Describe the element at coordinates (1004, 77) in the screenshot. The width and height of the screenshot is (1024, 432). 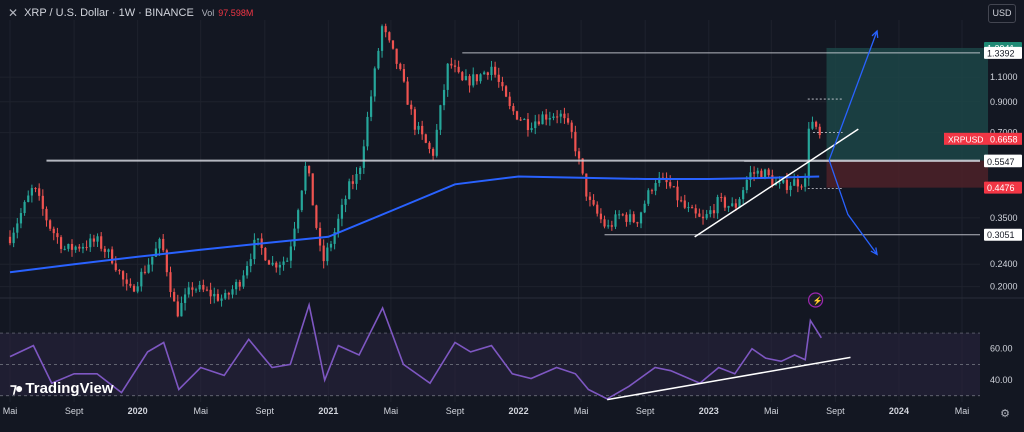
I see `price-tick-label: 1.1000` at that location.